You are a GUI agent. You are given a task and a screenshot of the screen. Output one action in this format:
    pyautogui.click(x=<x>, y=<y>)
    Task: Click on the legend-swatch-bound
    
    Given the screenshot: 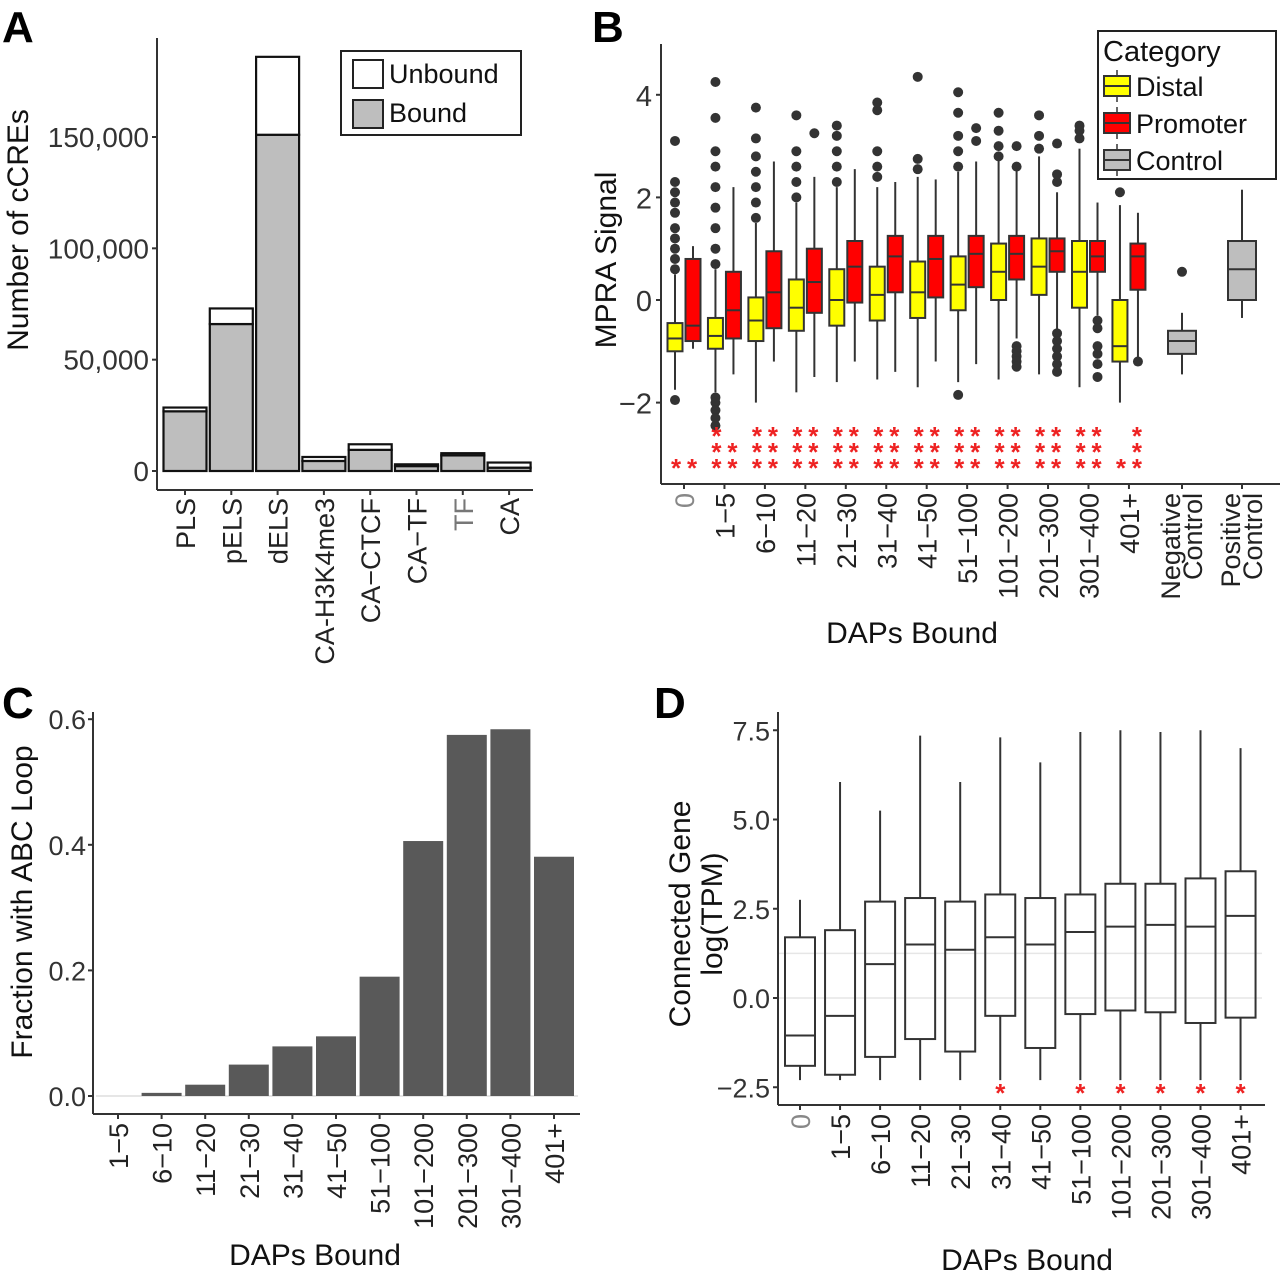 What is the action you would take?
    pyautogui.click(x=368, y=114)
    